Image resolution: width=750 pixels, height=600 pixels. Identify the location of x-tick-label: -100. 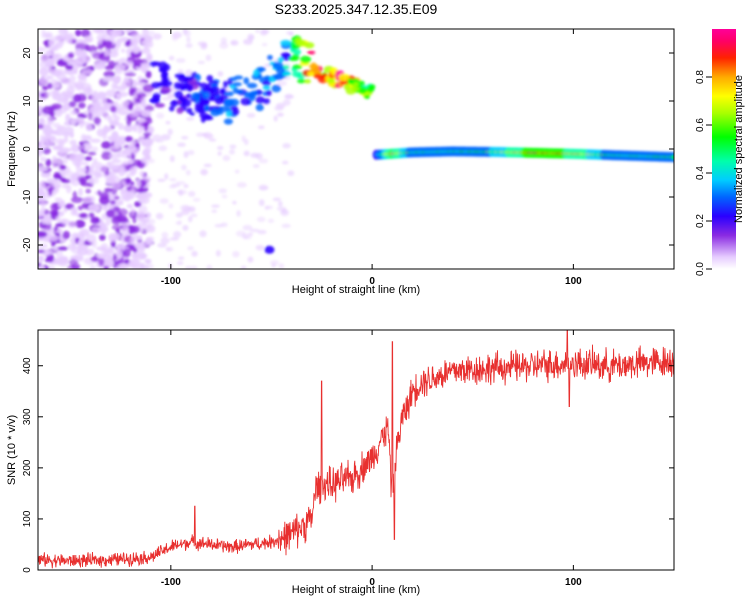
(171, 281).